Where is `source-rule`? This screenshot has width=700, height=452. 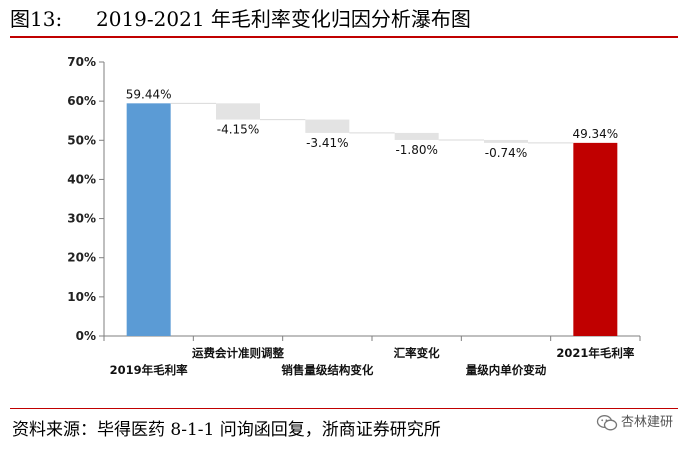 source-rule is located at coordinates (344, 408).